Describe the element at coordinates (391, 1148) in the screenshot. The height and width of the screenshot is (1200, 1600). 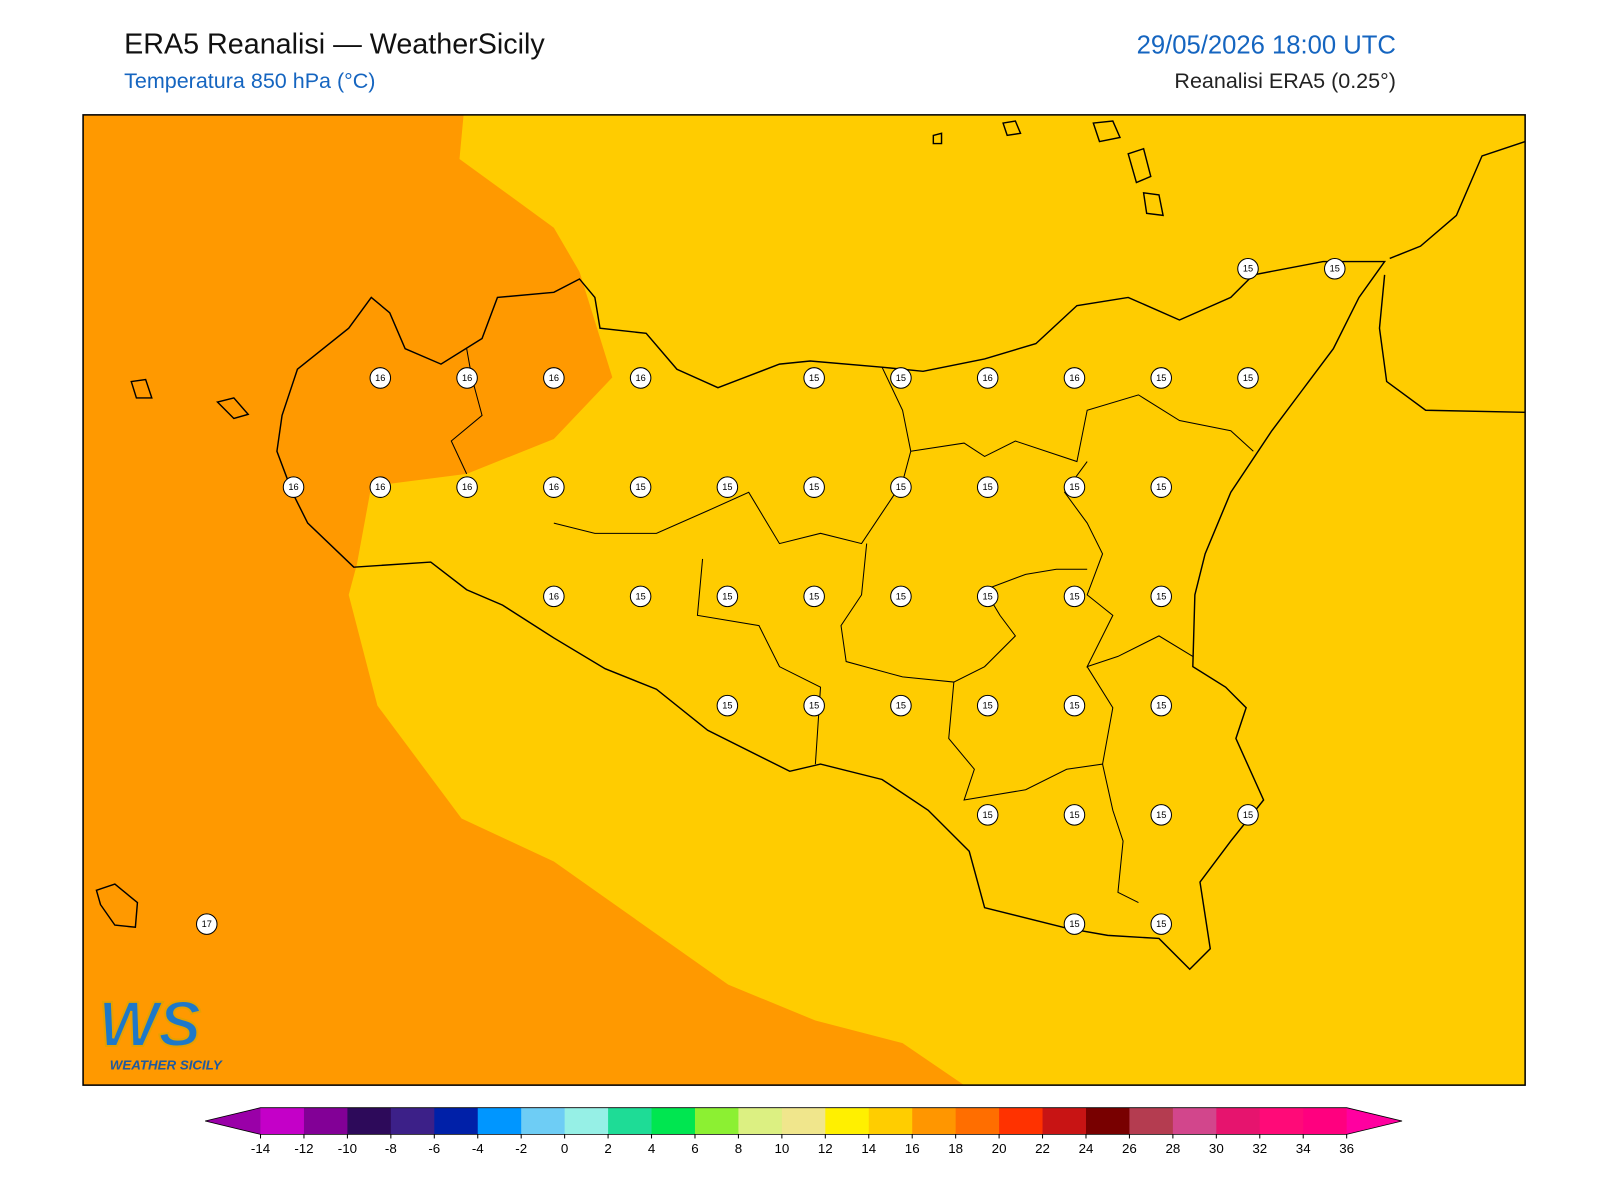
I see `colorbar-tick-label: -8` at that location.